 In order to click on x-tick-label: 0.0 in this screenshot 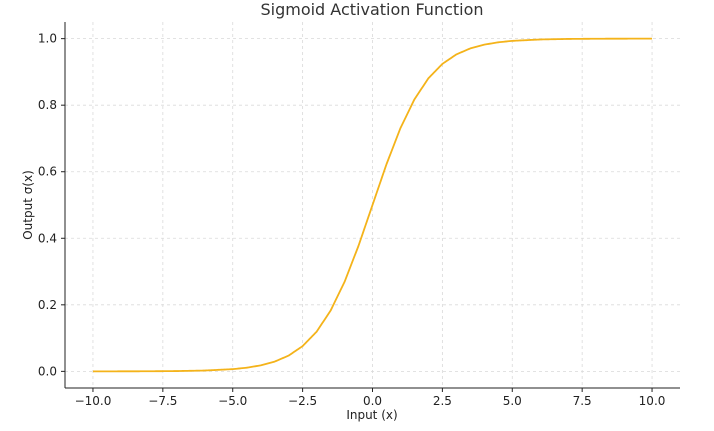, I will do `click(372, 401)`.